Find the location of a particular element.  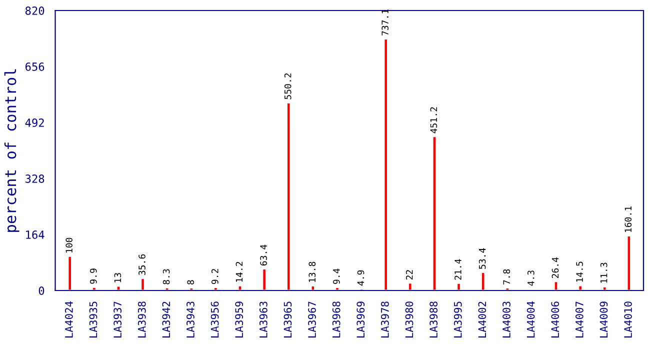

x-tick-label: LA3942 is located at coordinates (166, 320).